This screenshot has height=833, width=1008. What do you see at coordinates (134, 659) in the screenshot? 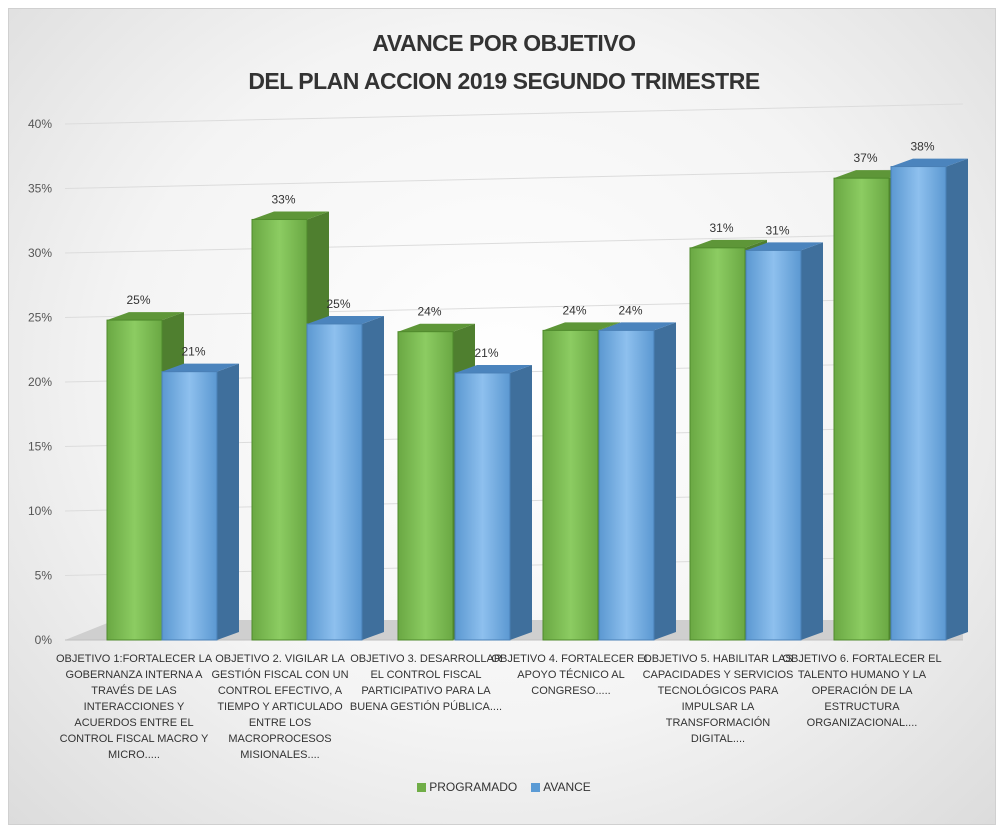
I see `category-label-line: OBJETIVO 1:FORTALECER LA` at bounding box center [134, 659].